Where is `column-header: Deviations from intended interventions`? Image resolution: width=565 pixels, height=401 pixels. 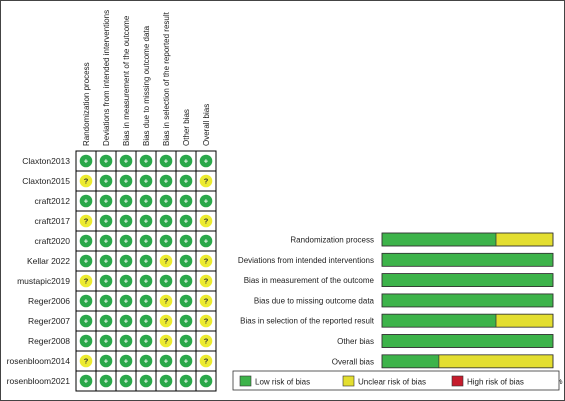 column-header: Deviations from intended interventions is located at coordinates (106, 78).